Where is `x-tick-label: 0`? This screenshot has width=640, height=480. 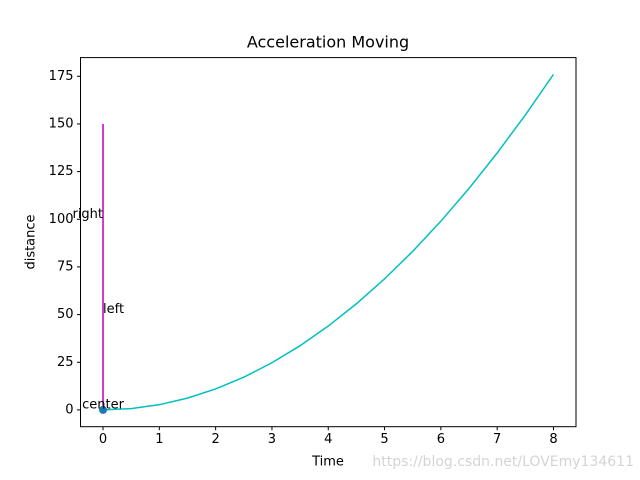
x-tick-label: 0 is located at coordinates (103, 439).